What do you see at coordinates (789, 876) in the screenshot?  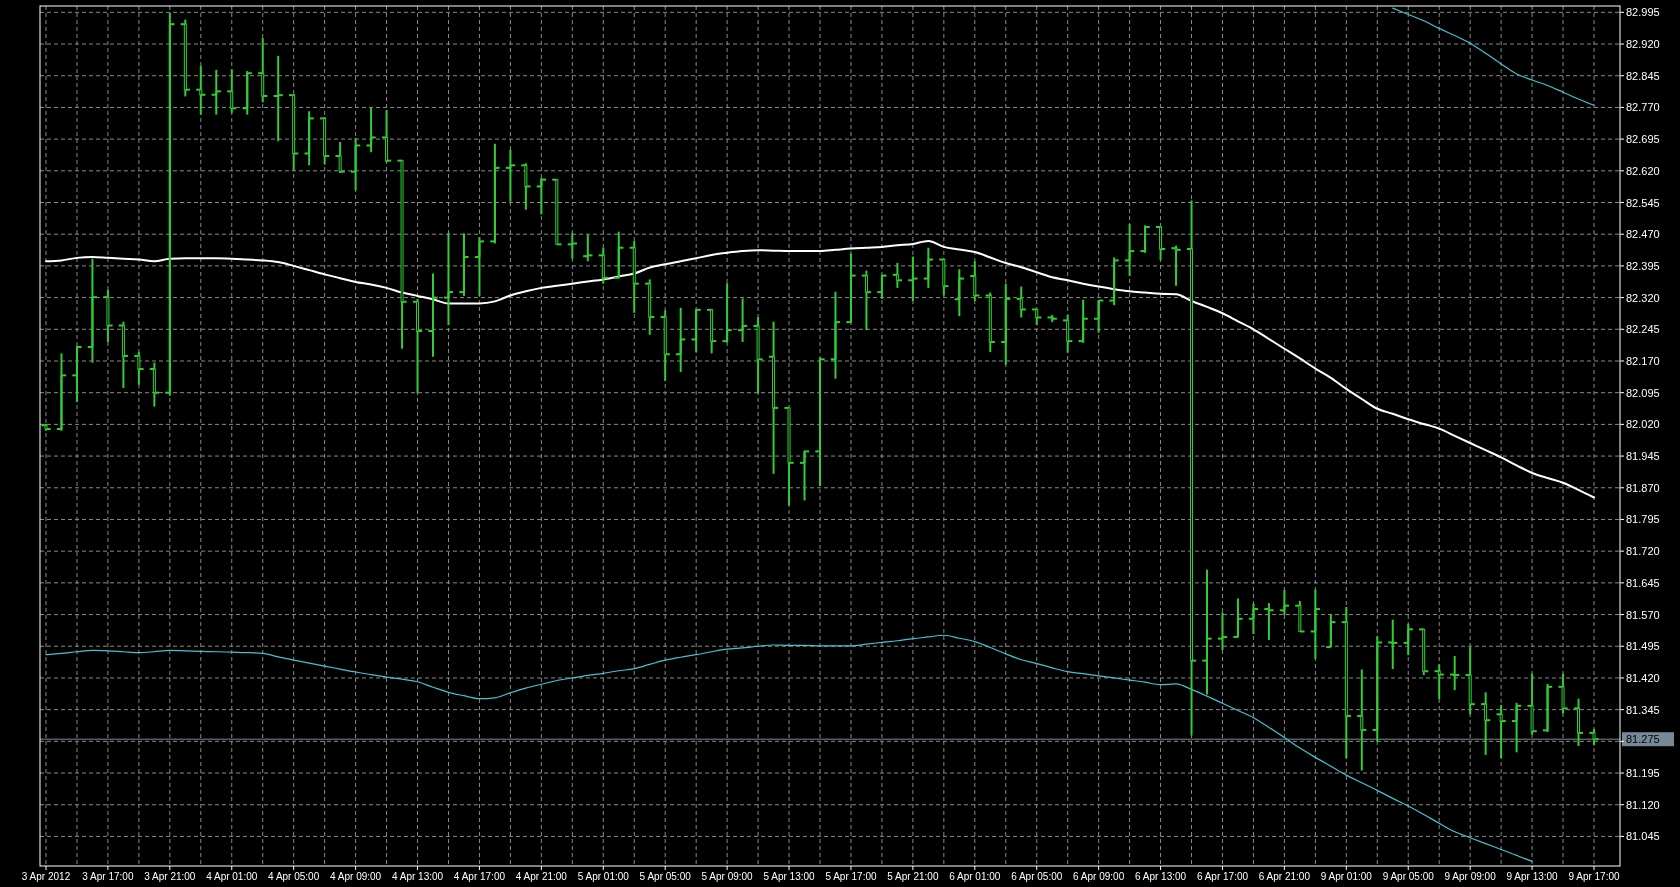 I see `x-tick-label: 5 Apr 13:00` at bounding box center [789, 876].